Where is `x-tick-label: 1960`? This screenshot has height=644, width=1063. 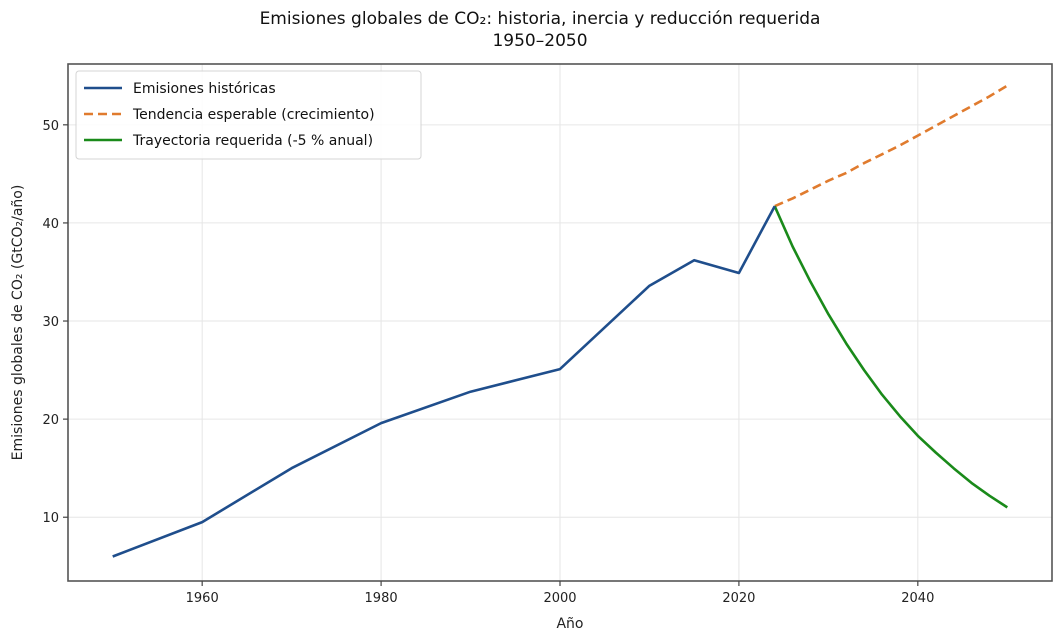 x-tick-label: 1960 is located at coordinates (202, 598).